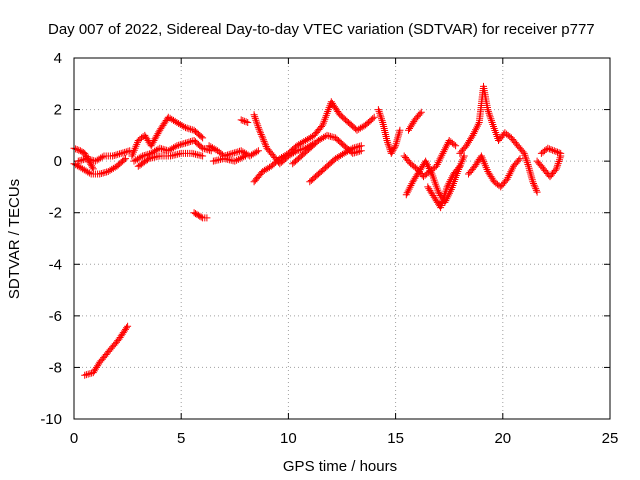  I want to click on x-axis-label: GPS time / hours, so click(340, 466).